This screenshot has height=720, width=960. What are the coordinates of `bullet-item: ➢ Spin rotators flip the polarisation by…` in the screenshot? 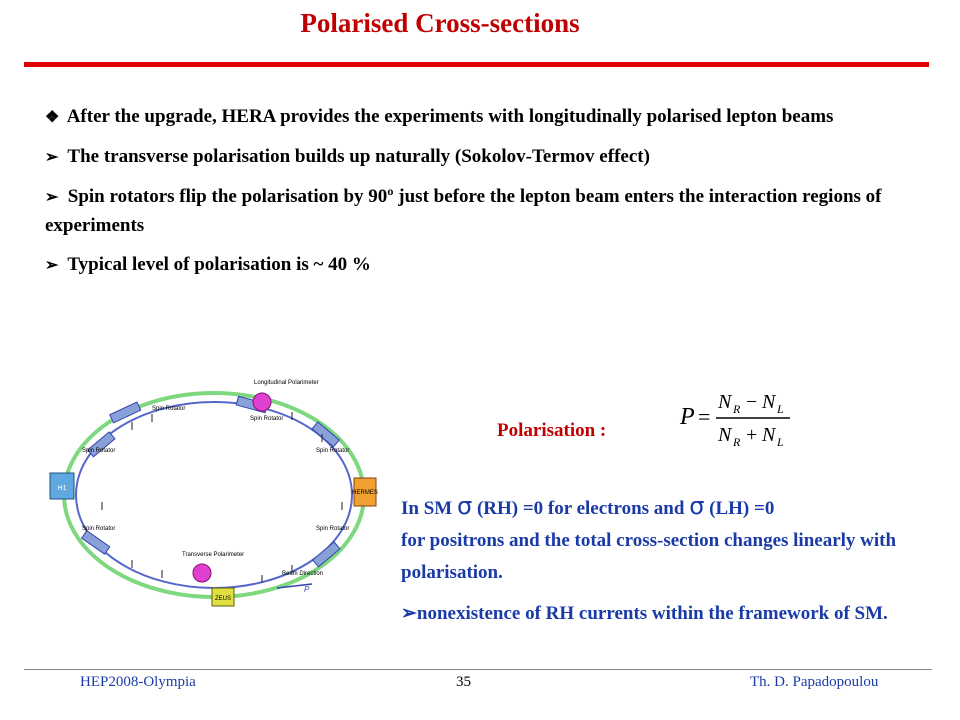 It's located at (475, 211).